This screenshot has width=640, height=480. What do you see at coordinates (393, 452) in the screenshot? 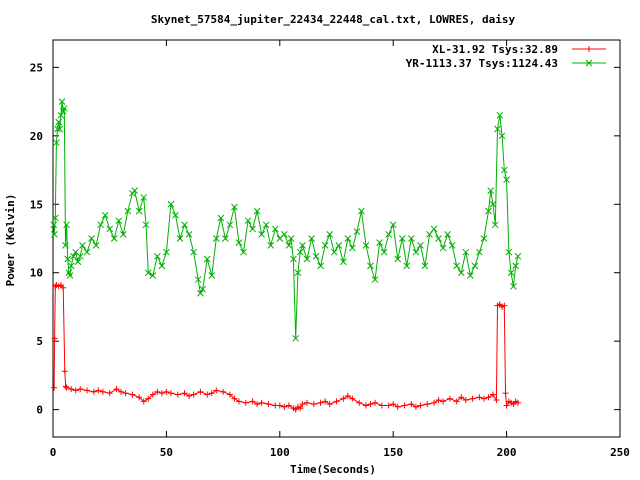
I see `x-tick-label: 150` at bounding box center [393, 452].